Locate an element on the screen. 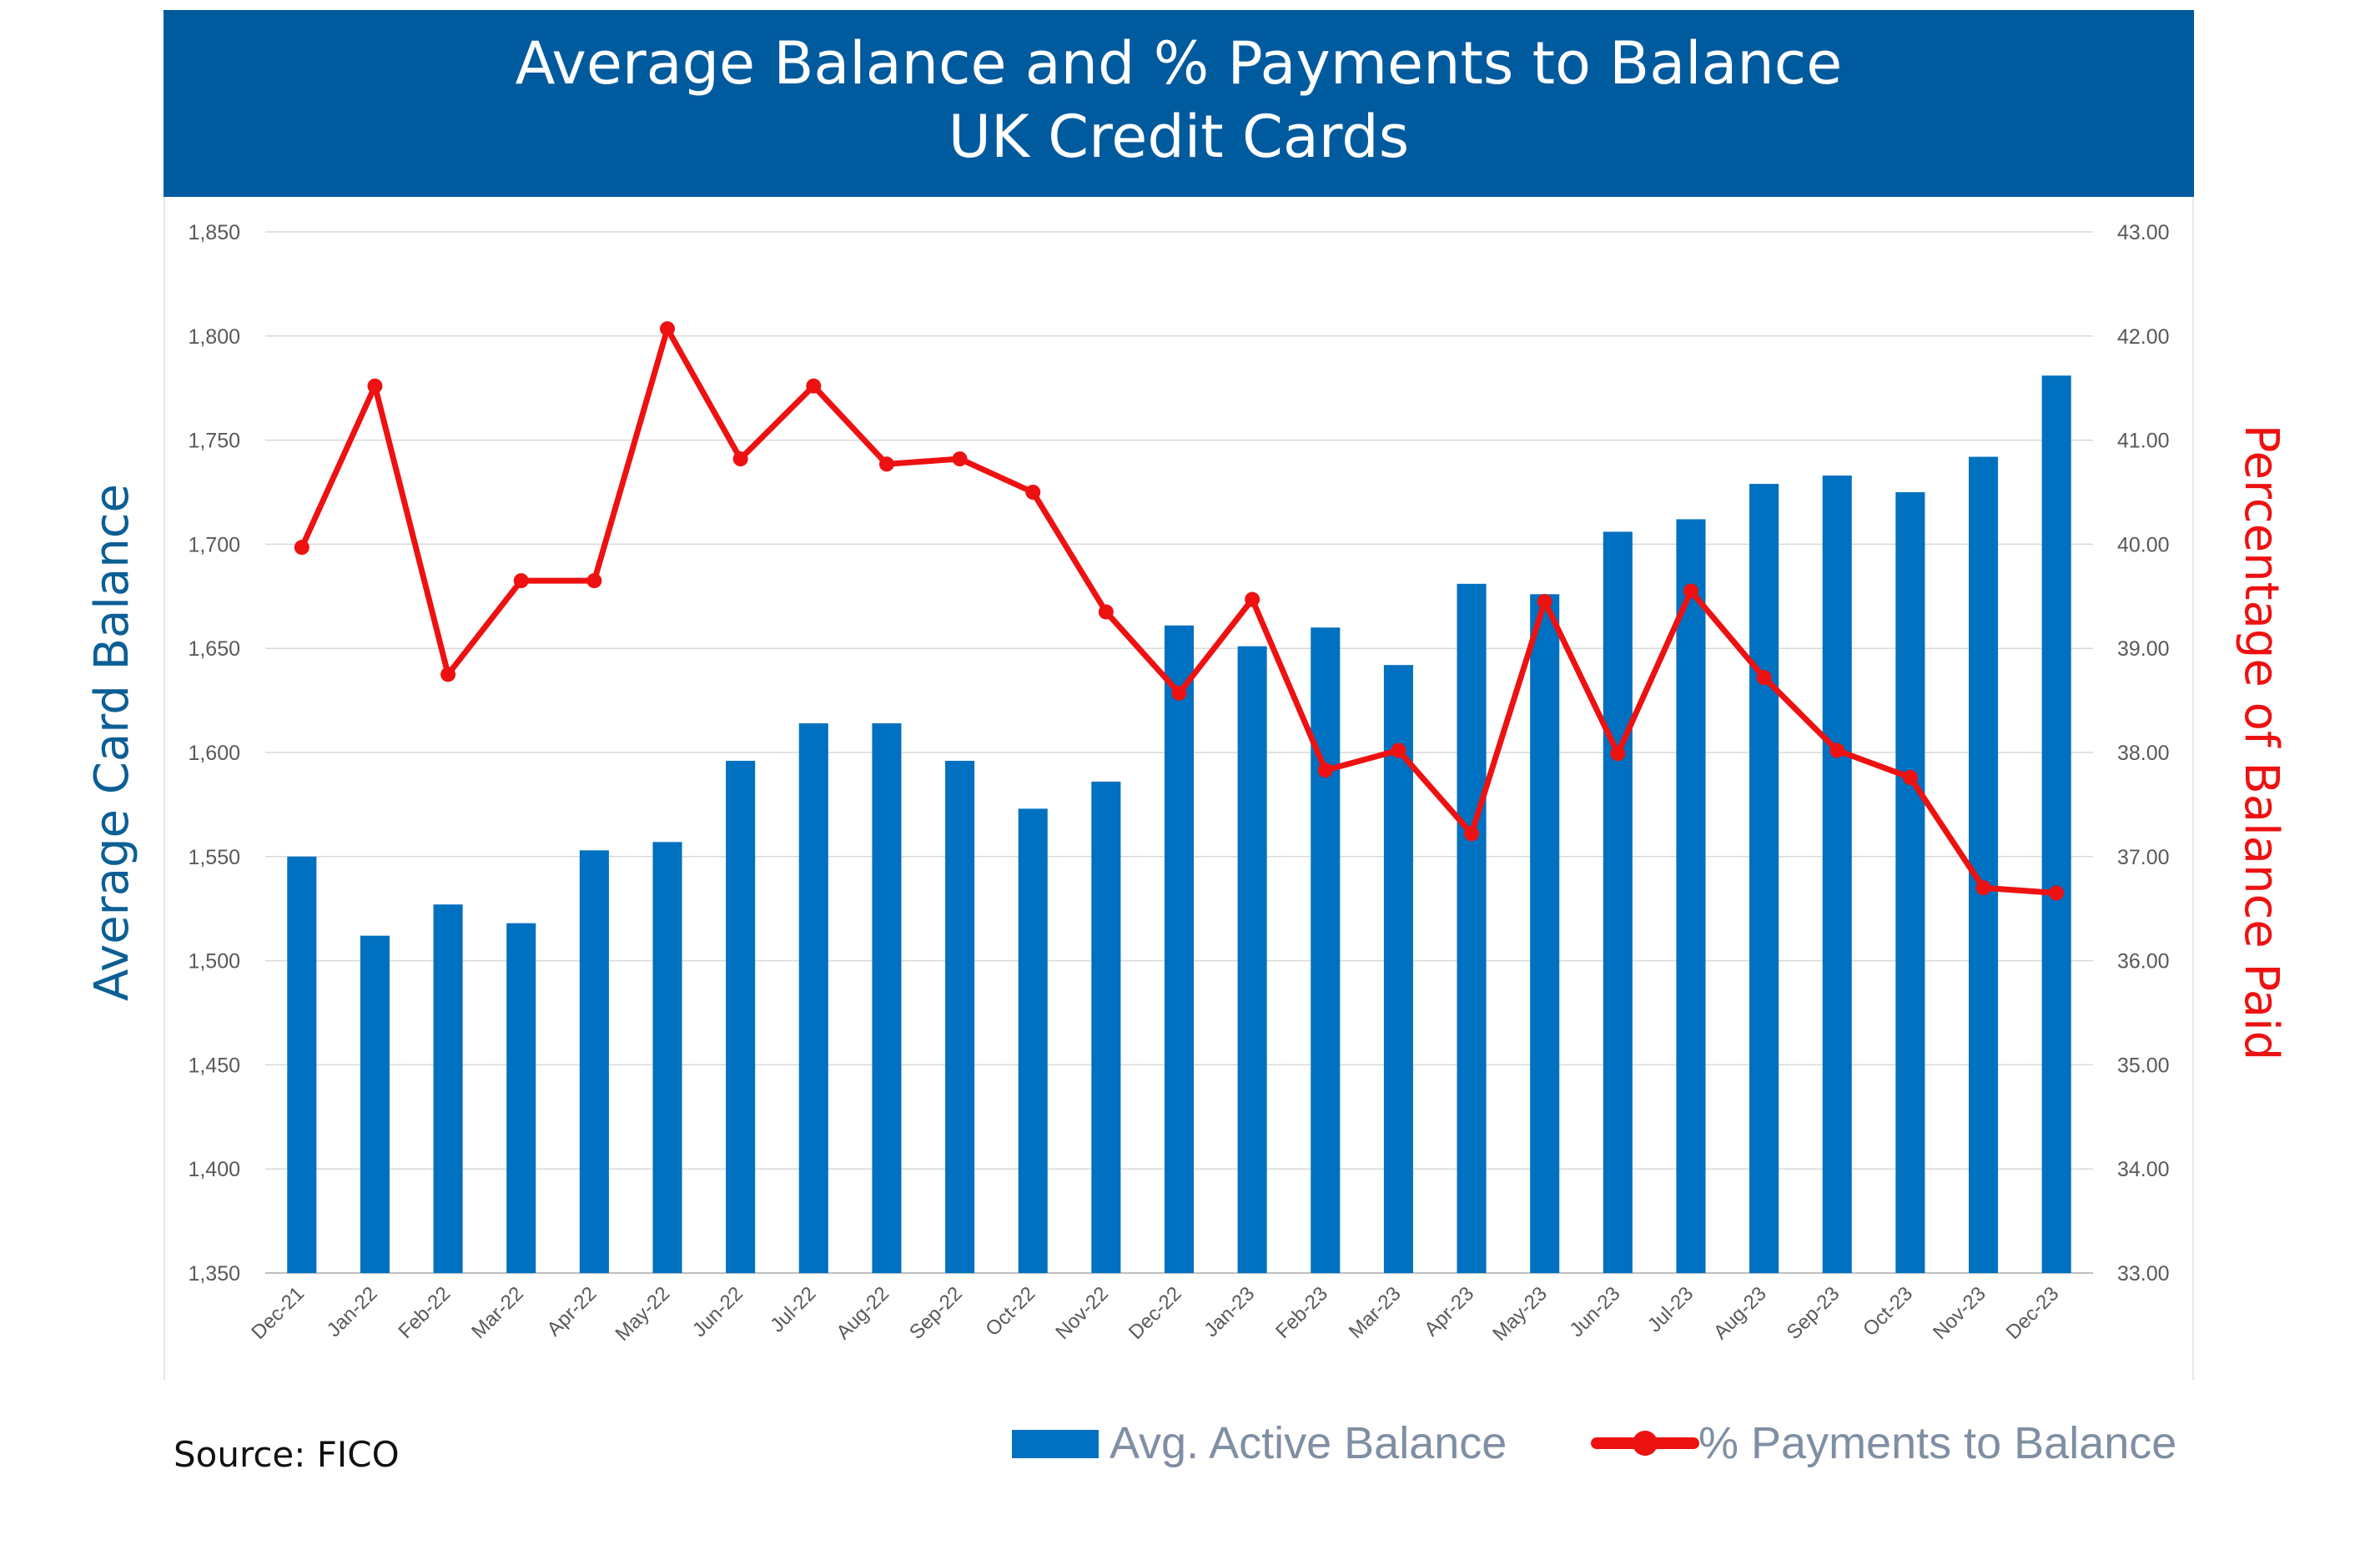 The image size is (2380, 1555). legend-bar-label: Avg. Active Balance is located at coordinates (1308, 1443).